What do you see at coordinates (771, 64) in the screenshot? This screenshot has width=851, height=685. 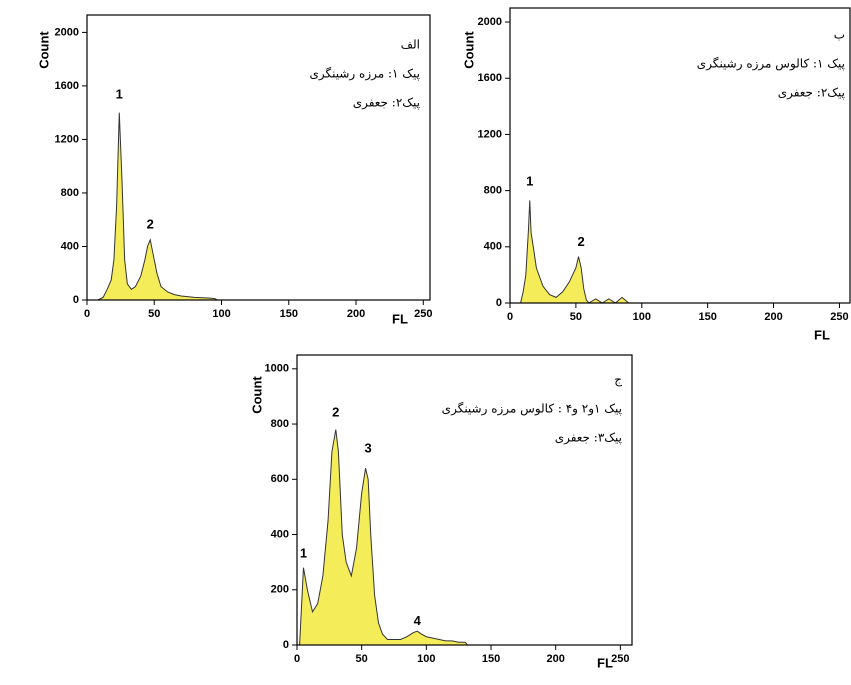 I see `legend-note: پیک ۱: کالوس مرزه رشینگری` at bounding box center [771, 64].